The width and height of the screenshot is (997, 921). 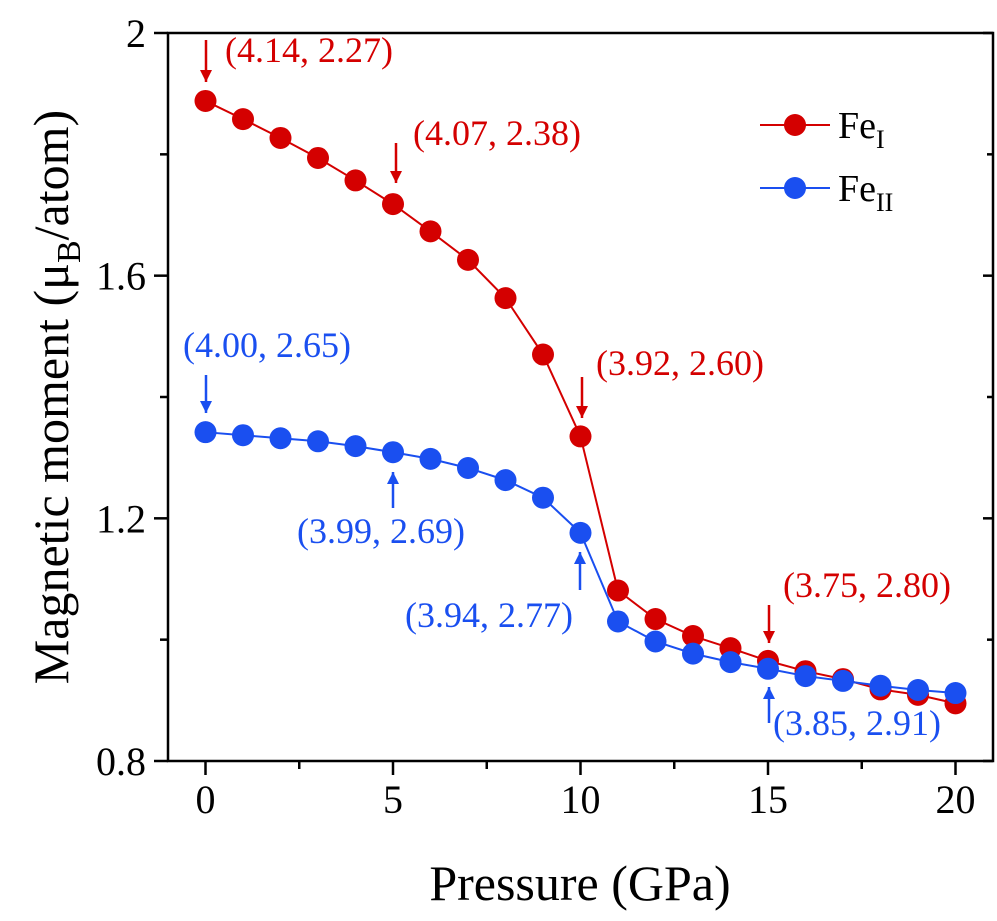 I want to click on y-axis-title: Magnetic moment (μB/atom), so click(x=55, y=397).